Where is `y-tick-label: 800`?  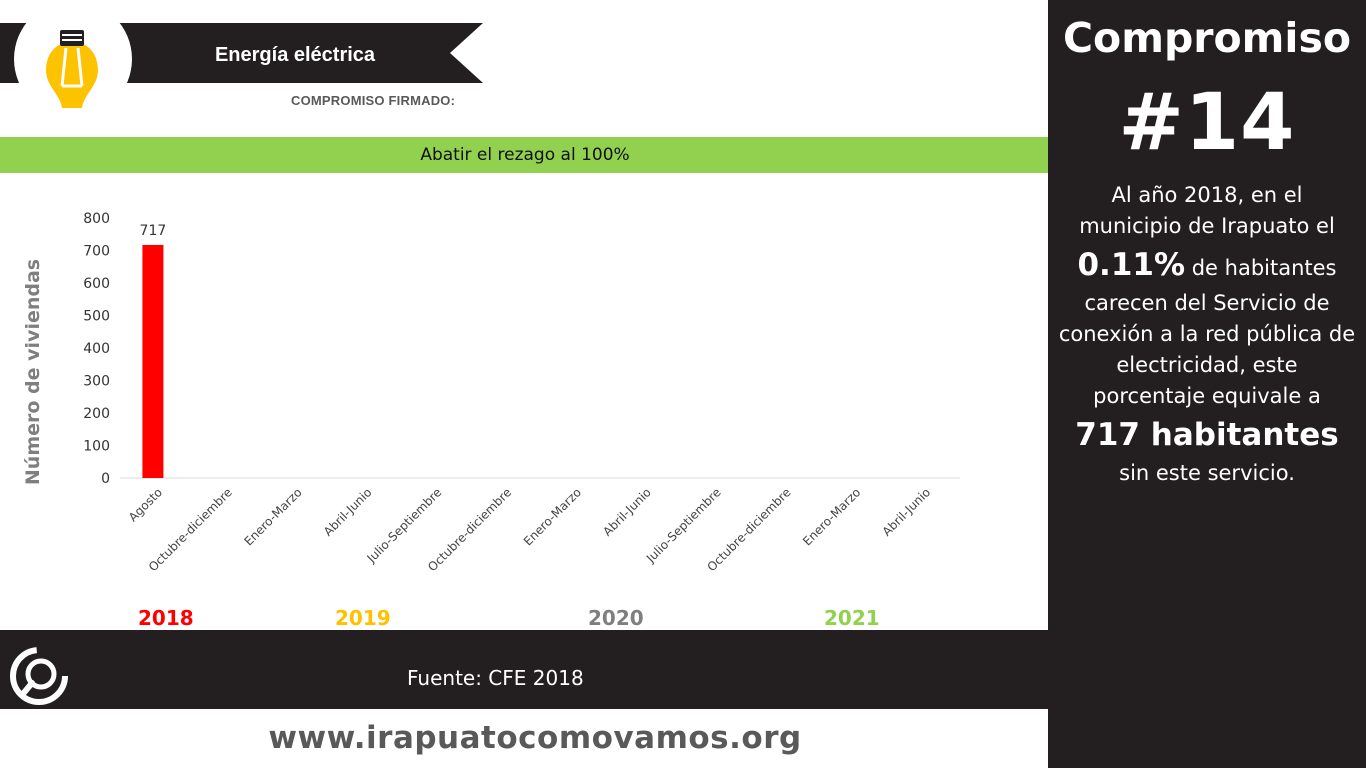 y-tick-label: 800 is located at coordinates (96, 219).